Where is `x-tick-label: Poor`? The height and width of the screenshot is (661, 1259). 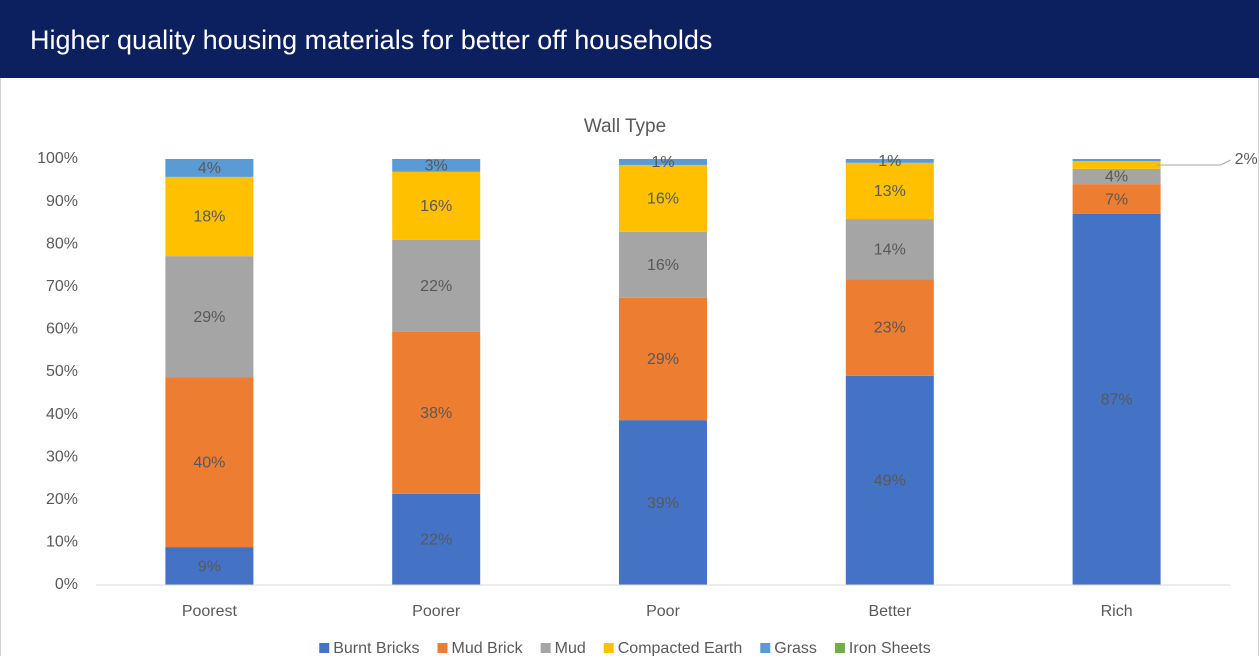
x-tick-label: Poor is located at coordinates (663, 611).